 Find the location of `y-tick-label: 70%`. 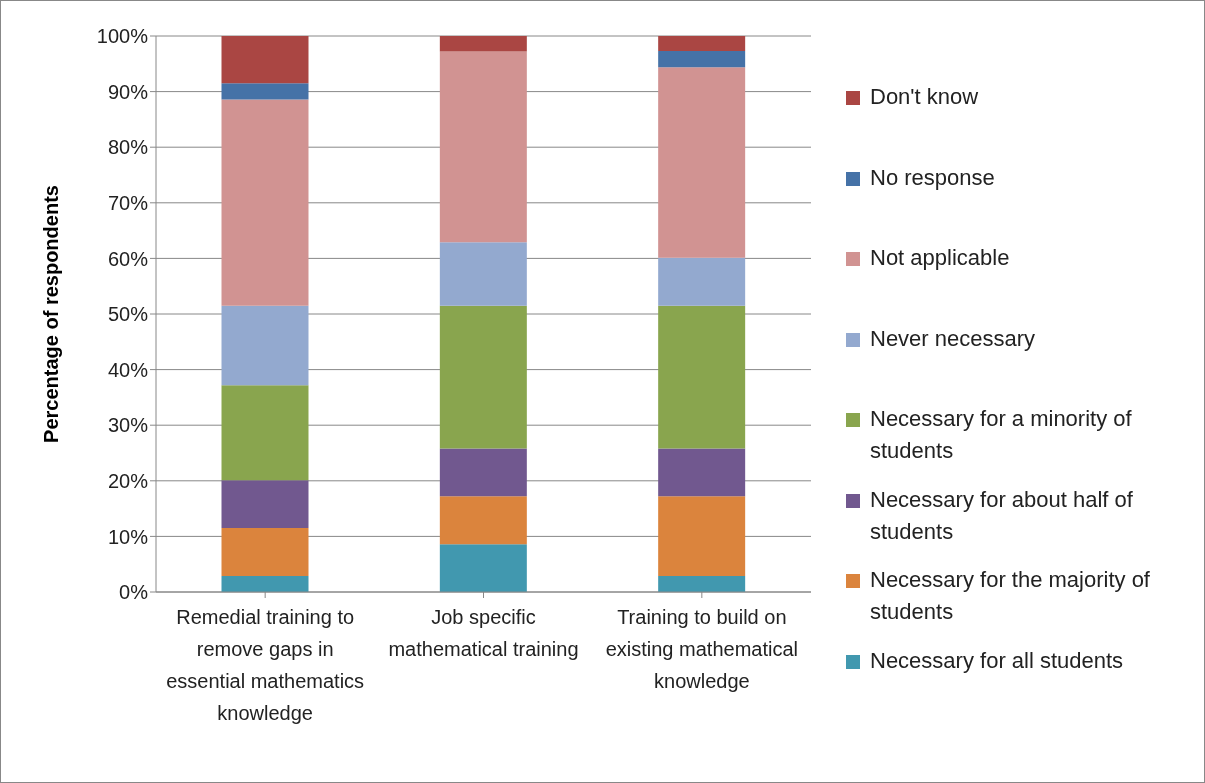

y-tick-label: 70% is located at coordinates (128, 202).